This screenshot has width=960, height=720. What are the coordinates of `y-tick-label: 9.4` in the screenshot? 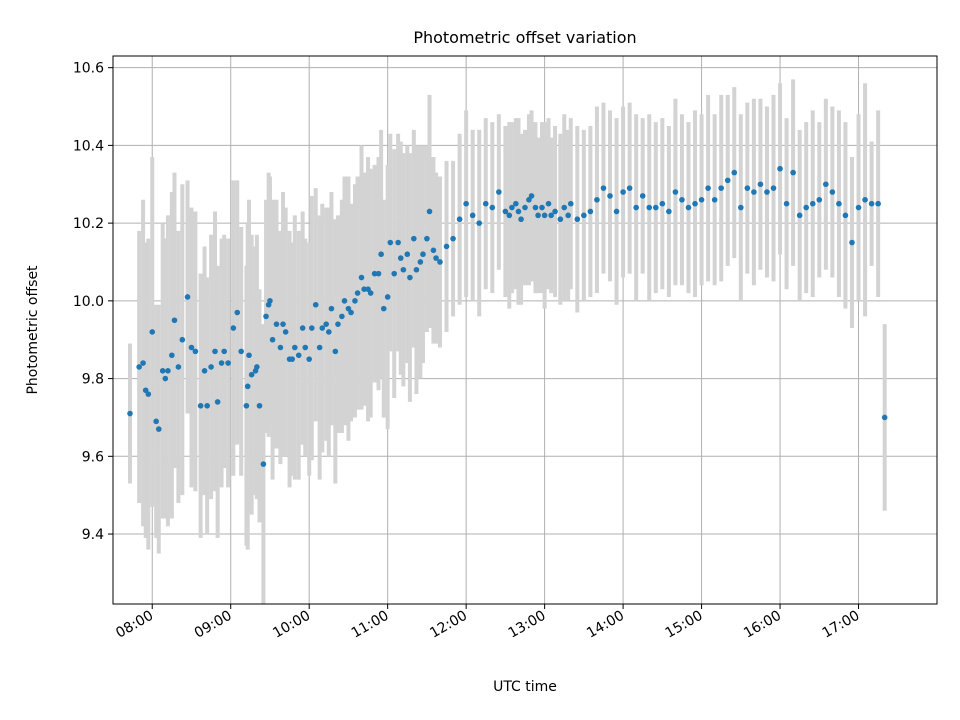 It's located at (93, 535).